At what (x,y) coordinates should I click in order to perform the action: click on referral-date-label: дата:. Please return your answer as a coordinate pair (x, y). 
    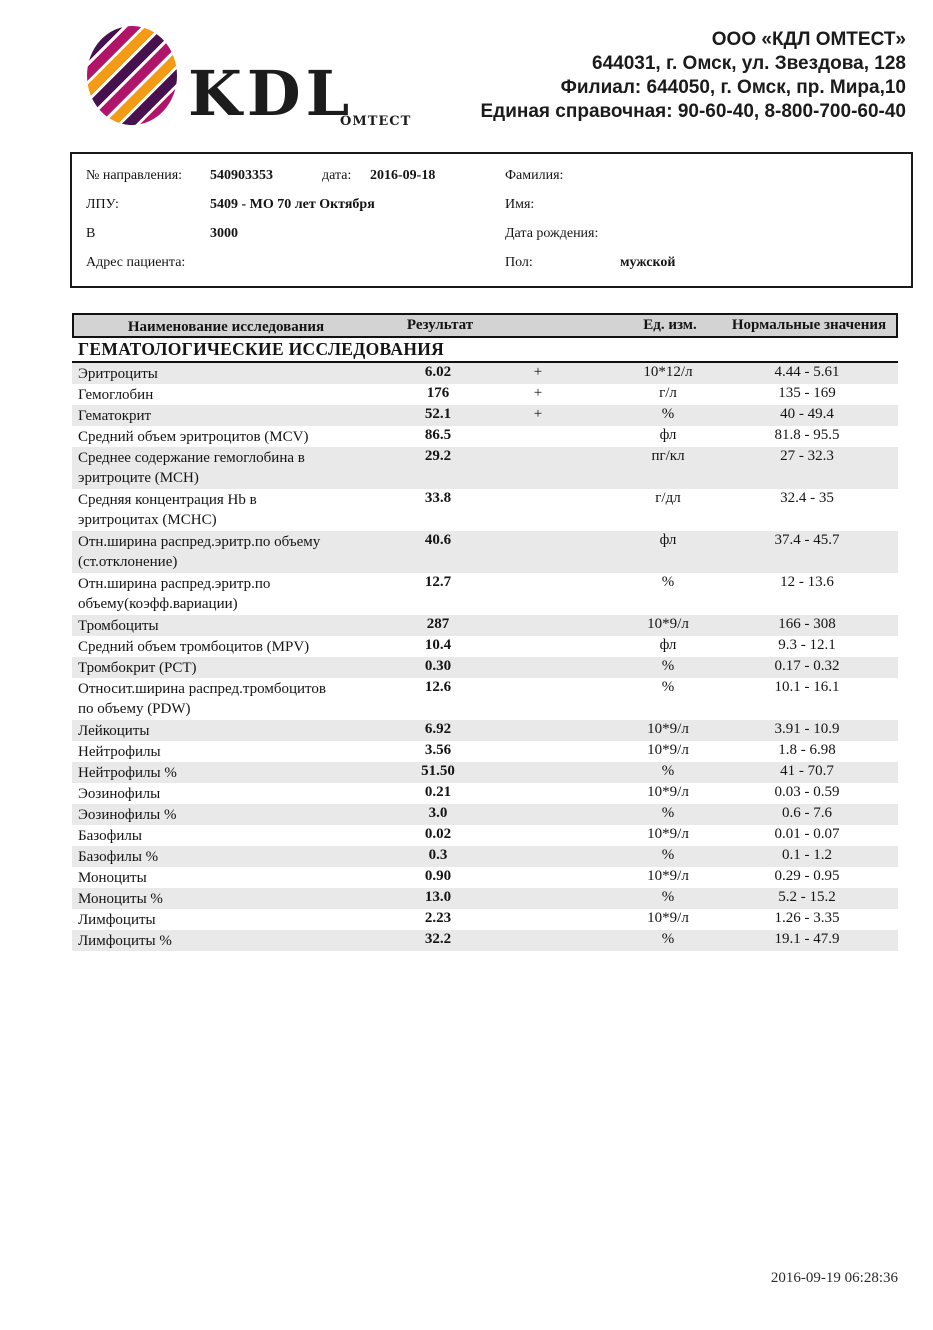
    Looking at the image, I should click on (337, 175).